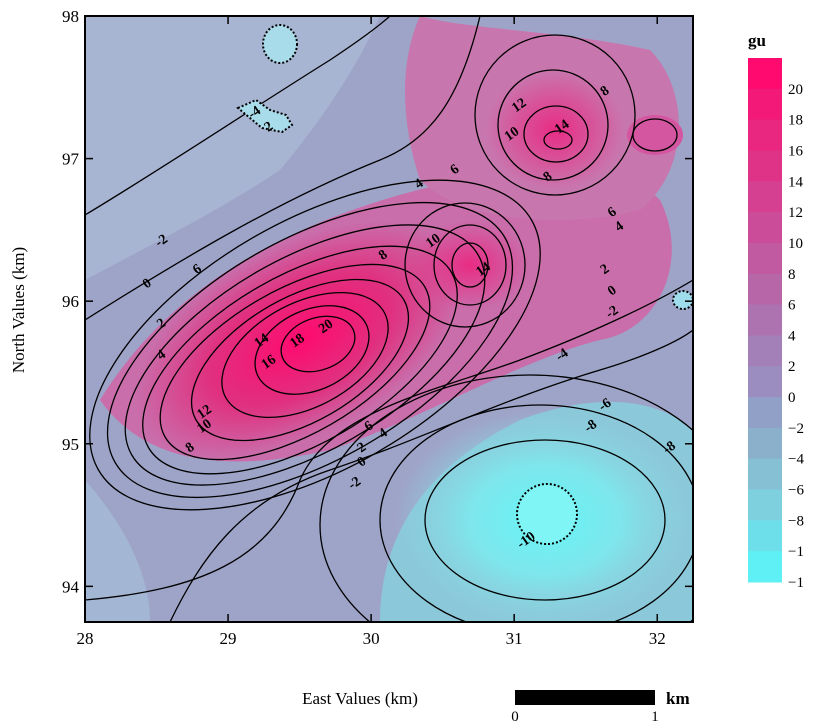  I want to click on colorbar-label: 4, so click(792, 336).